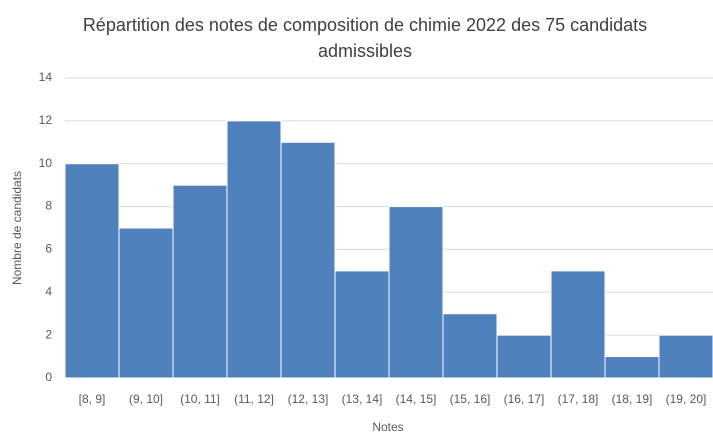 The width and height of the screenshot is (713, 435). Describe the element at coordinates (48, 206) in the screenshot. I see `y-tick-label: 8` at that location.